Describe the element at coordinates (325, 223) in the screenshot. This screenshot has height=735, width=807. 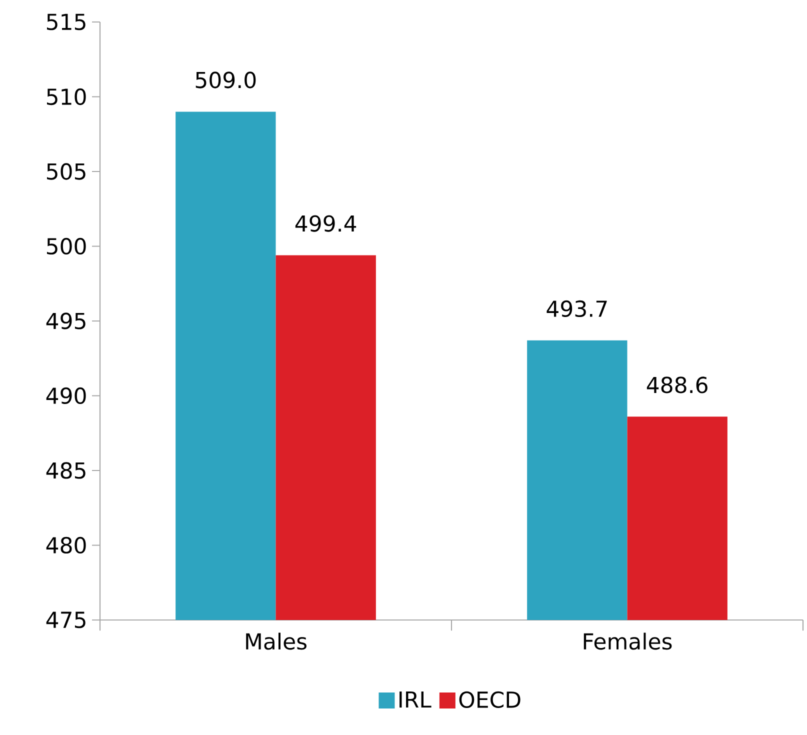
I see `data-label: 499.4` at that location.